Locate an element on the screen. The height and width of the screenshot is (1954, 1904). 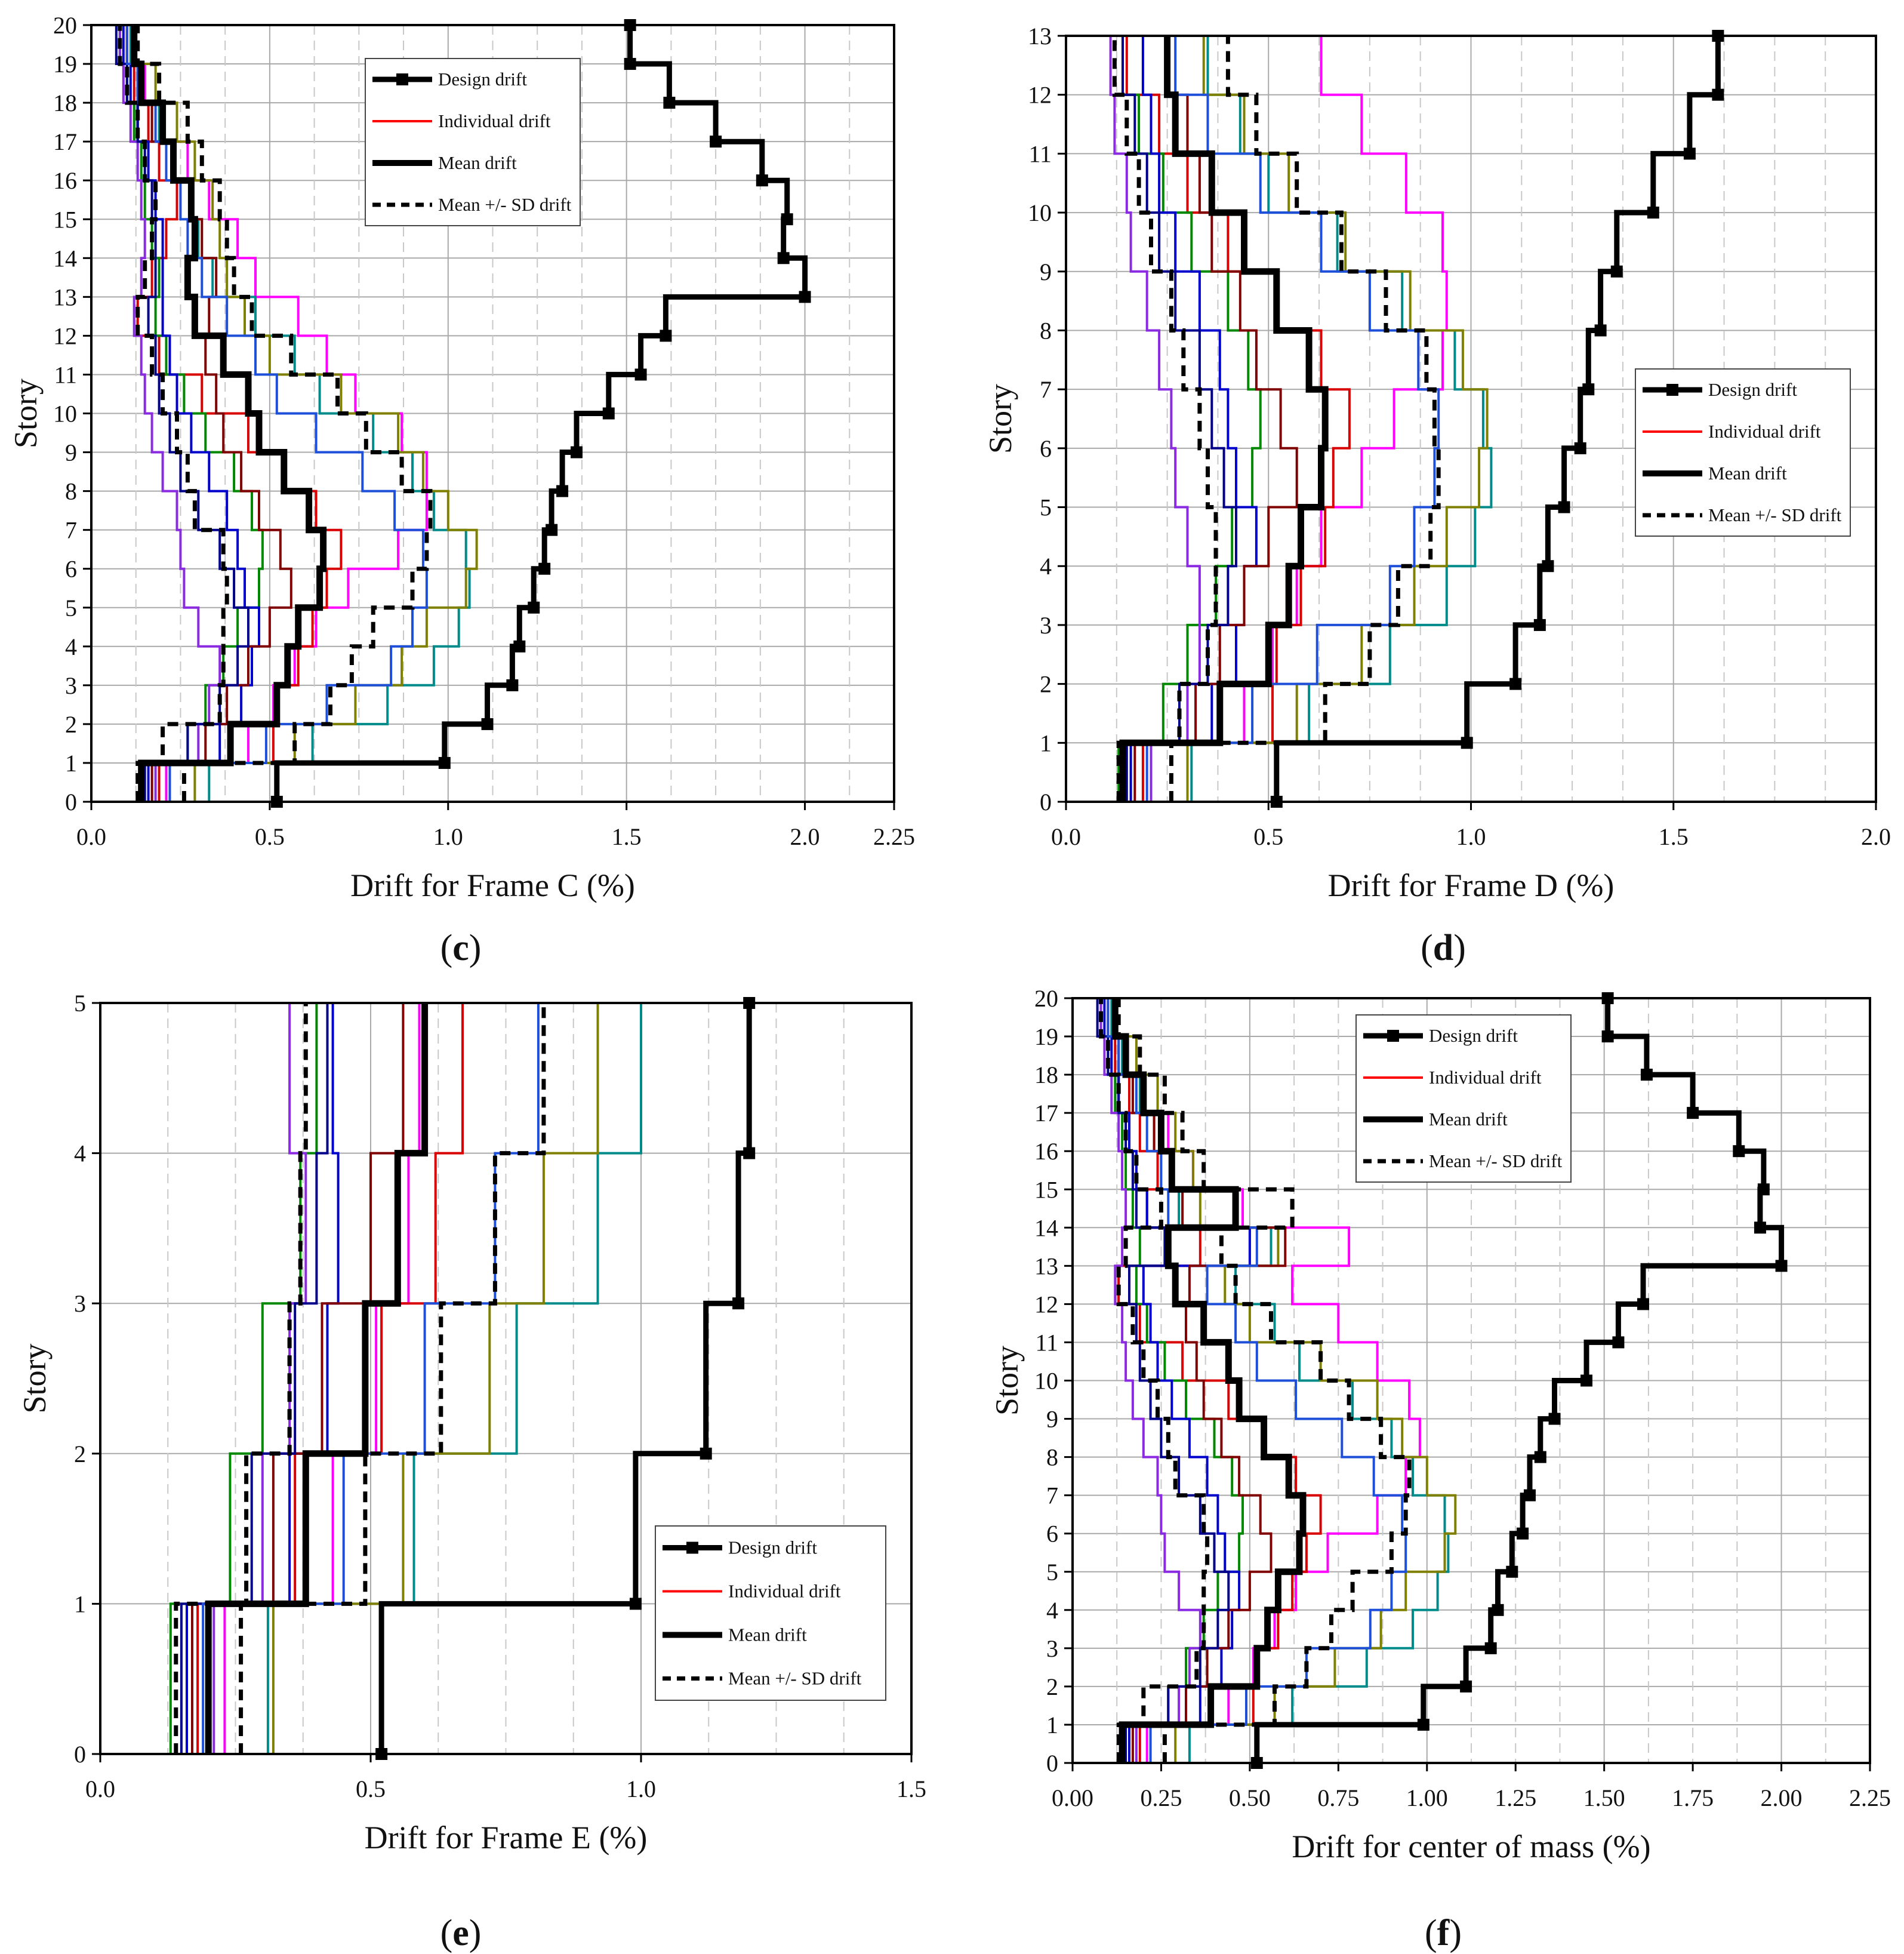
x-tick-label: 2.25 is located at coordinates (894, 836).